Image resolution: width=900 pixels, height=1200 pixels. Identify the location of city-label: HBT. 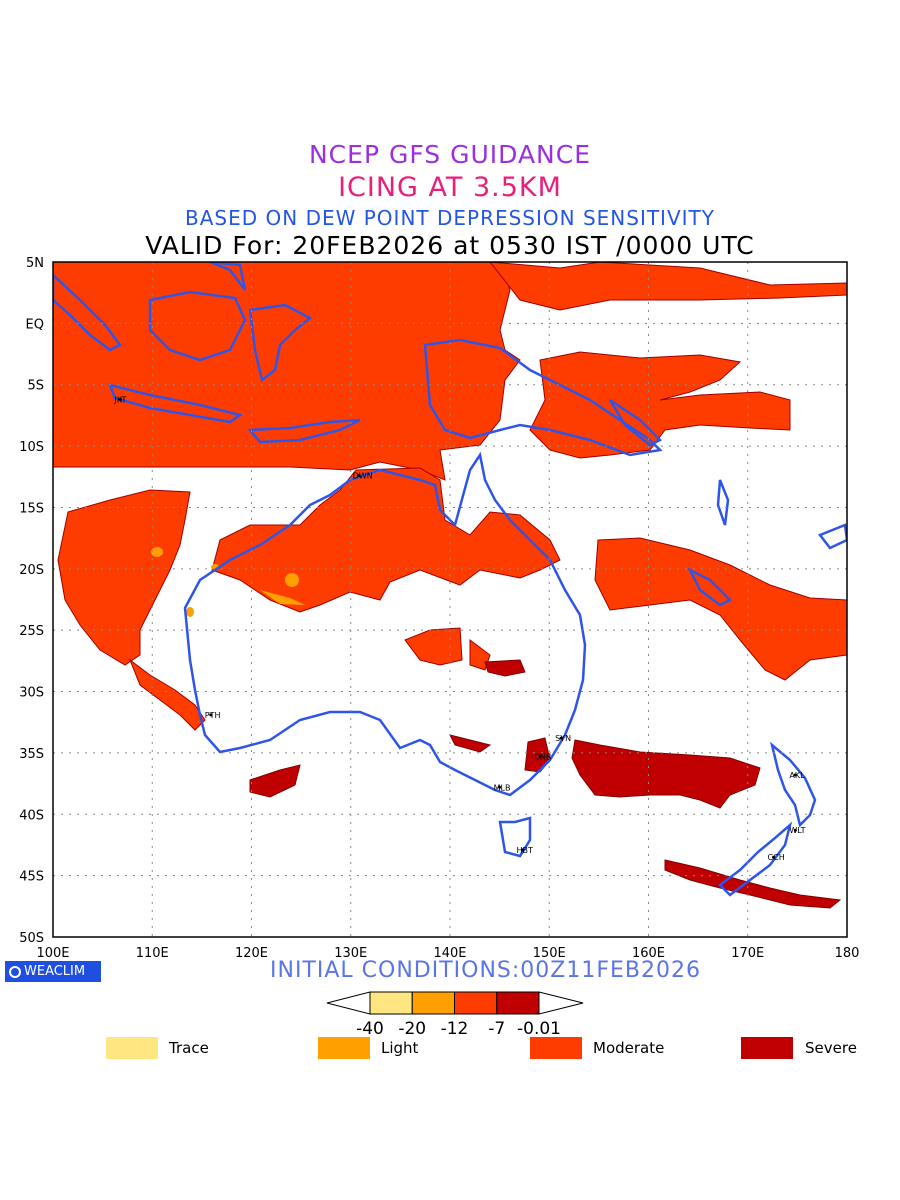
(524, 850).